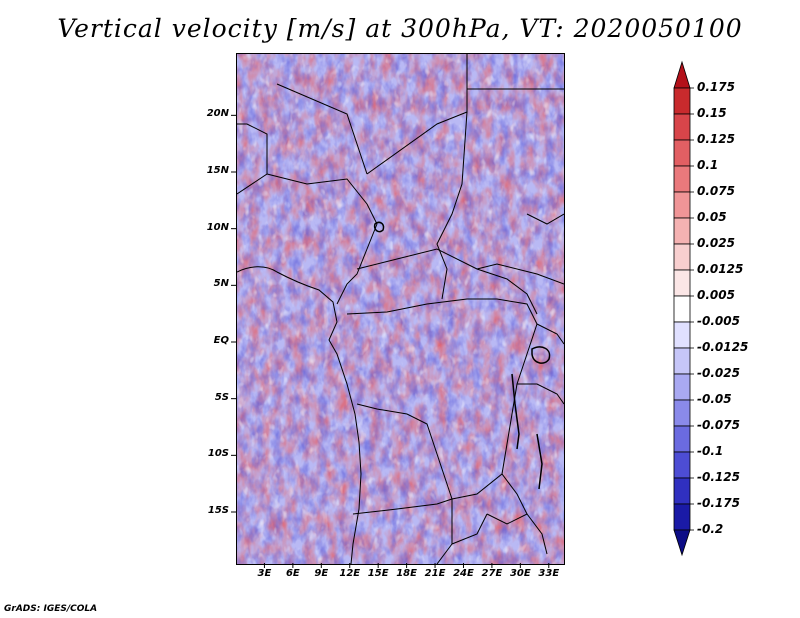 The width and height of the screenshot is (800, 618). Describe the element at coordinates (520, 274) in the screenshot. I see `border-south-sudan` at that location.